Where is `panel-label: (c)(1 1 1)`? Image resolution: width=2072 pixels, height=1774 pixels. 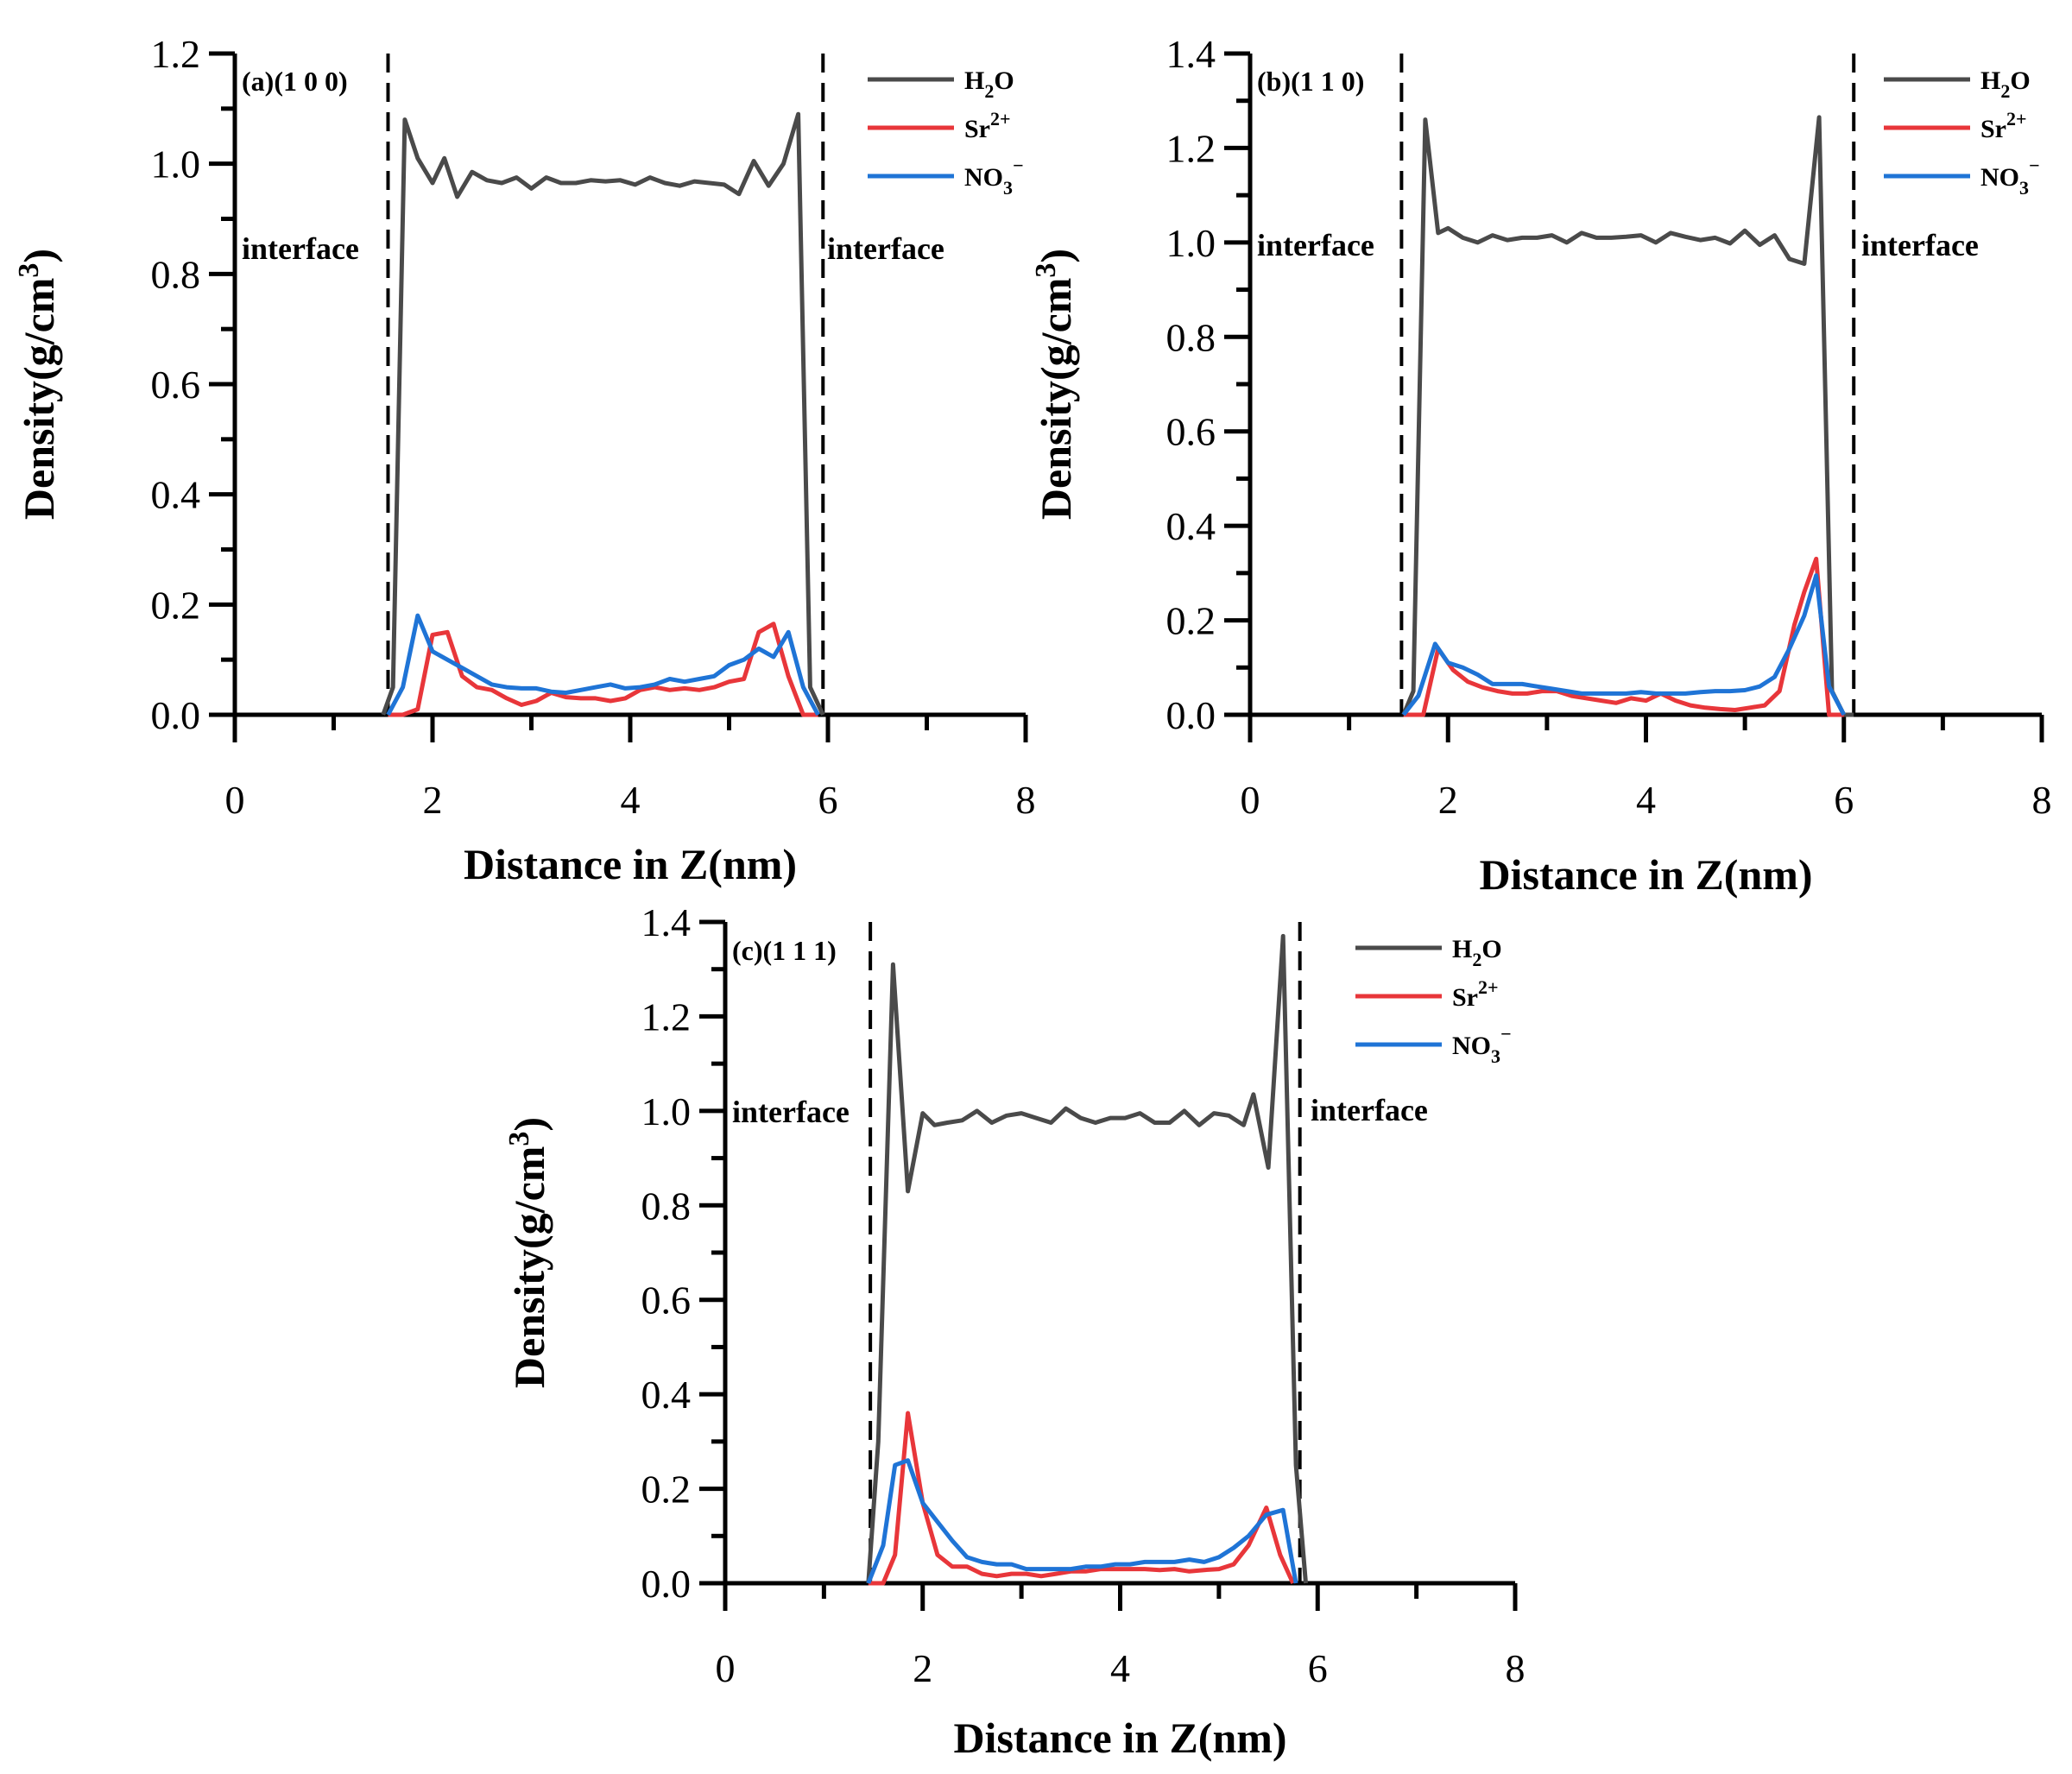
panel-label: (c)(1 1 1) is located at coordinates (784, 950).